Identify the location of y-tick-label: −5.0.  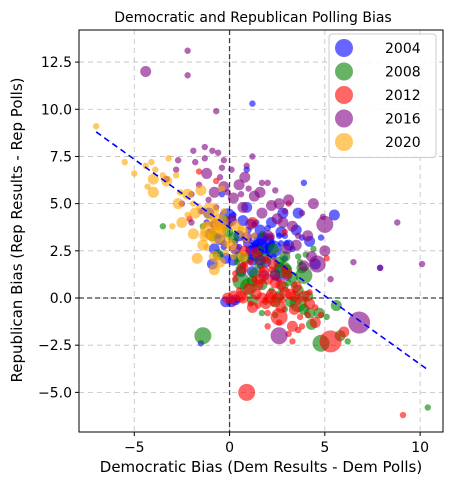
(55, 393).